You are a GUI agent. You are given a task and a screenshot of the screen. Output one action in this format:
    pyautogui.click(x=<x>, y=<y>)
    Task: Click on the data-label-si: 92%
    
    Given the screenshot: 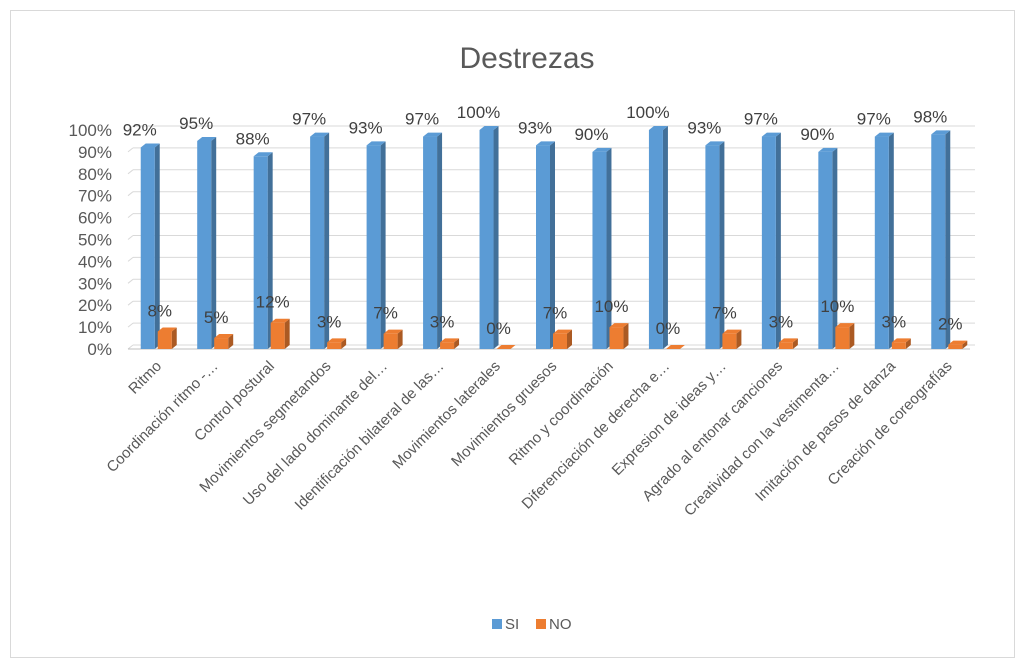 What is the action you would take?
    pyautogui.click(x=140, y=130)
    